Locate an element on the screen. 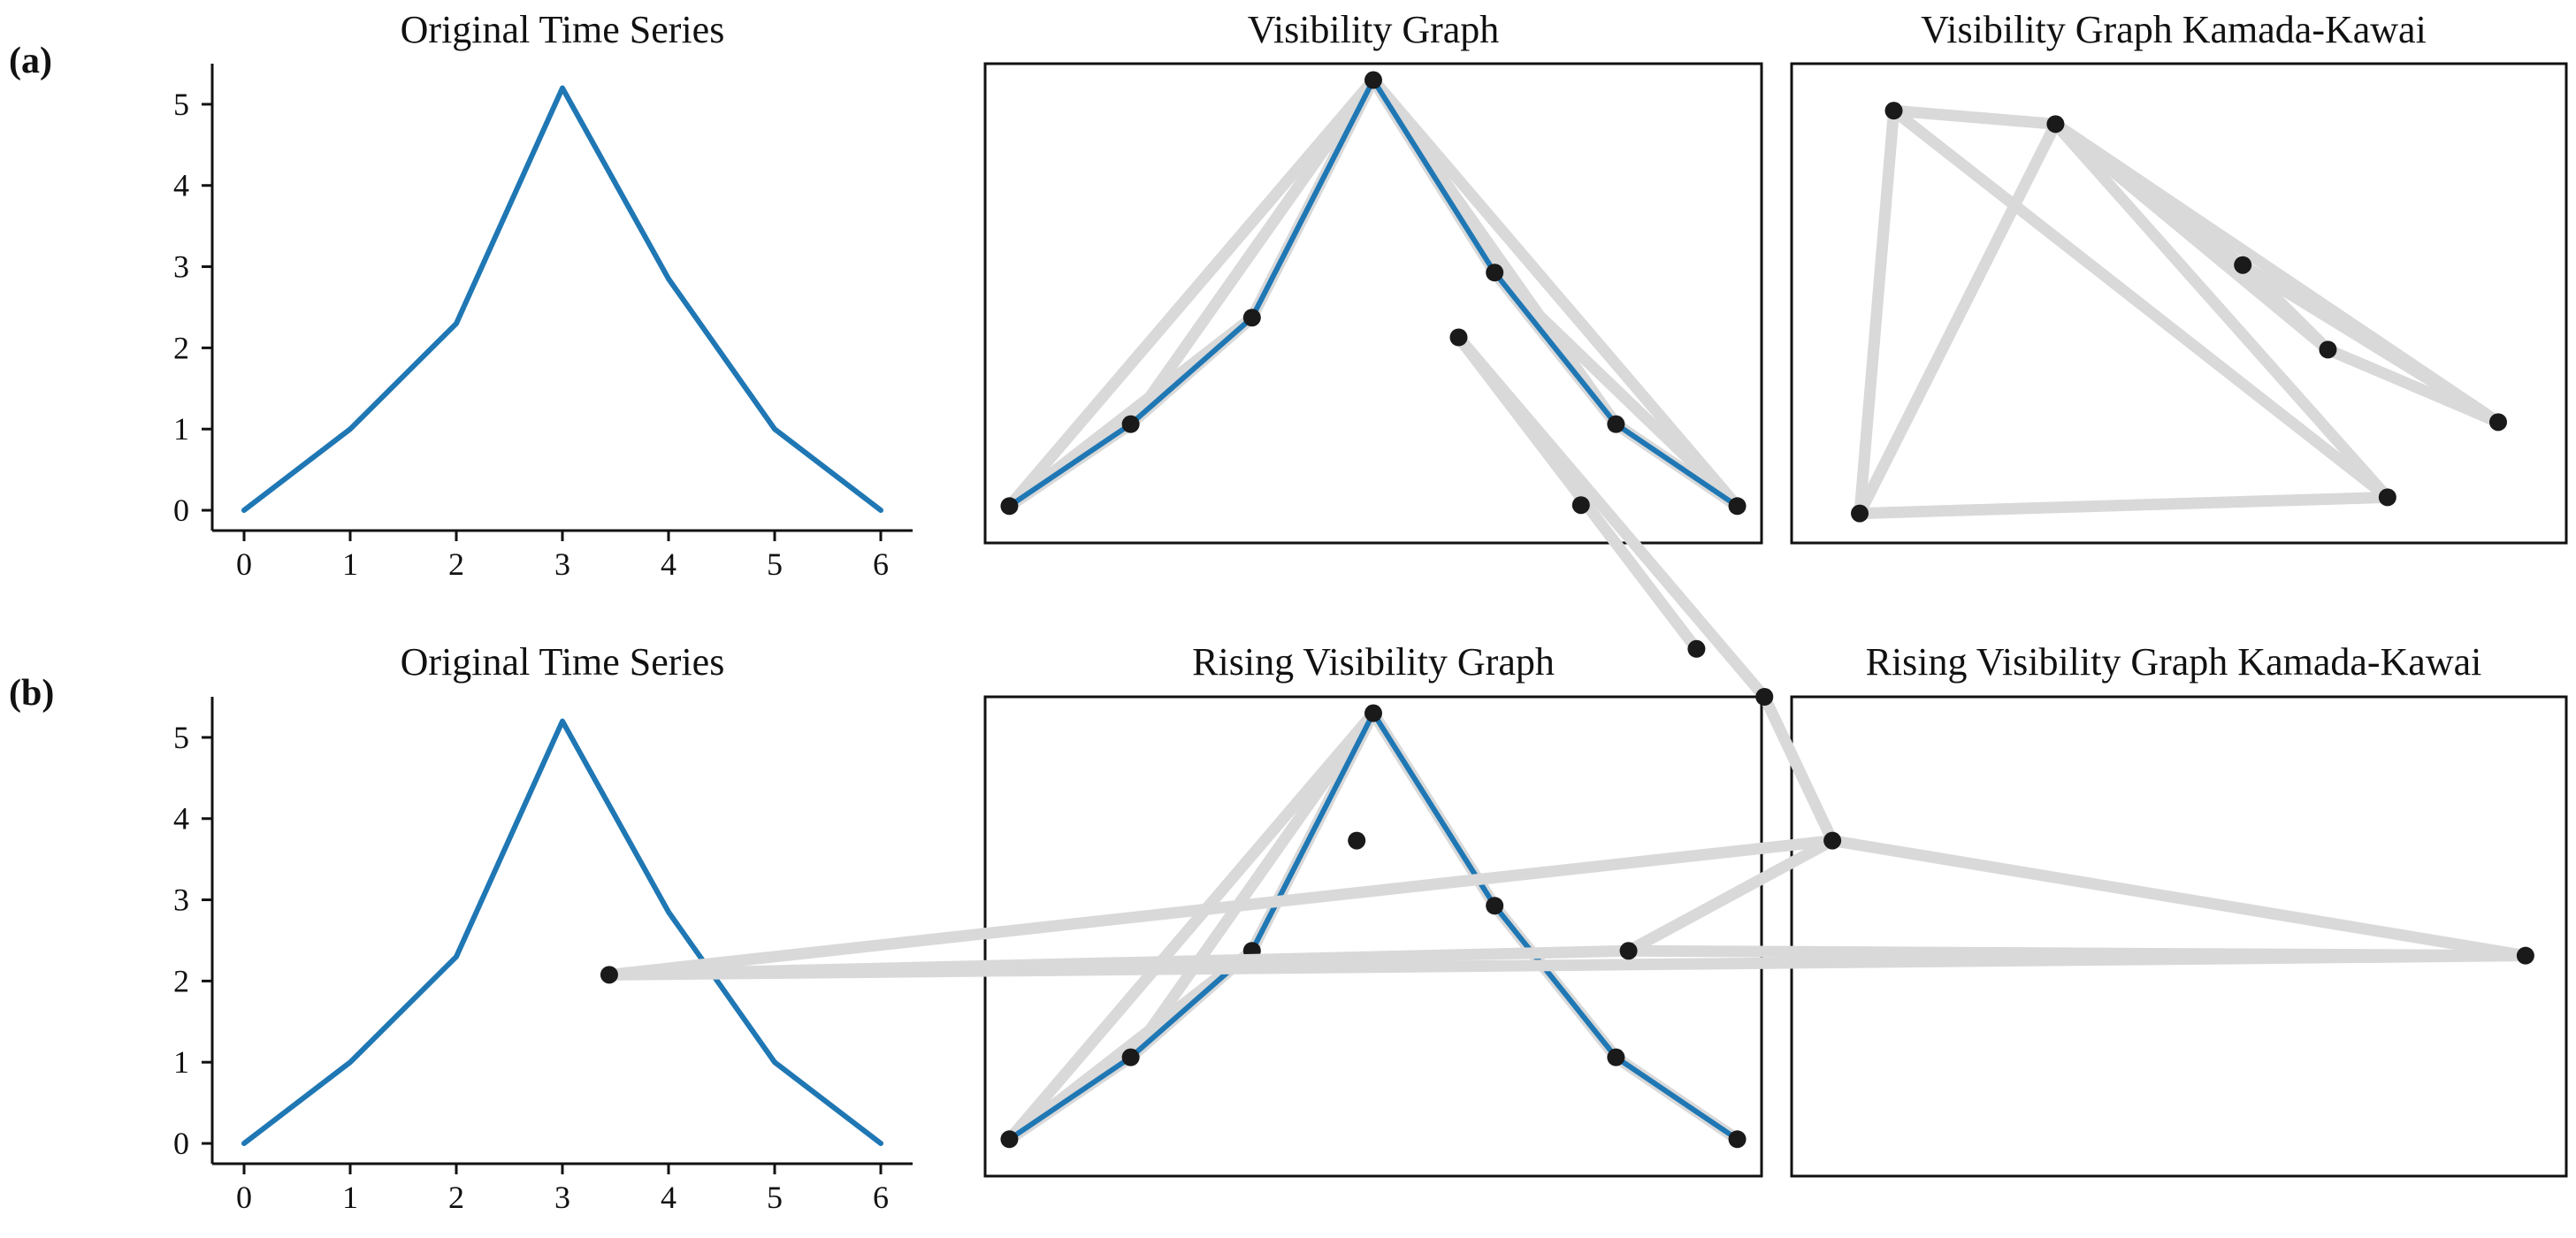 This screenshot has width=2576, height=1238. chart-title: Rising Visibility Graph Kamada-Kawai is located at coordinates (2174, 662).